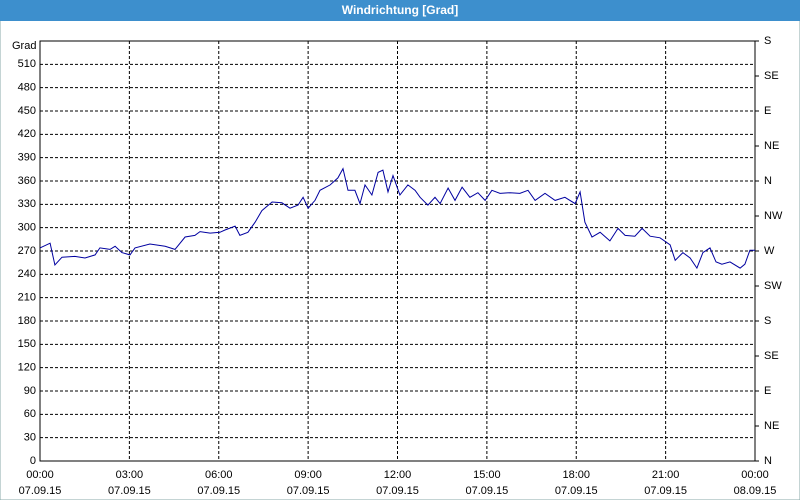 The image size is (800, 500). I want to click on y-tick-label: 480, so click(27, 88).